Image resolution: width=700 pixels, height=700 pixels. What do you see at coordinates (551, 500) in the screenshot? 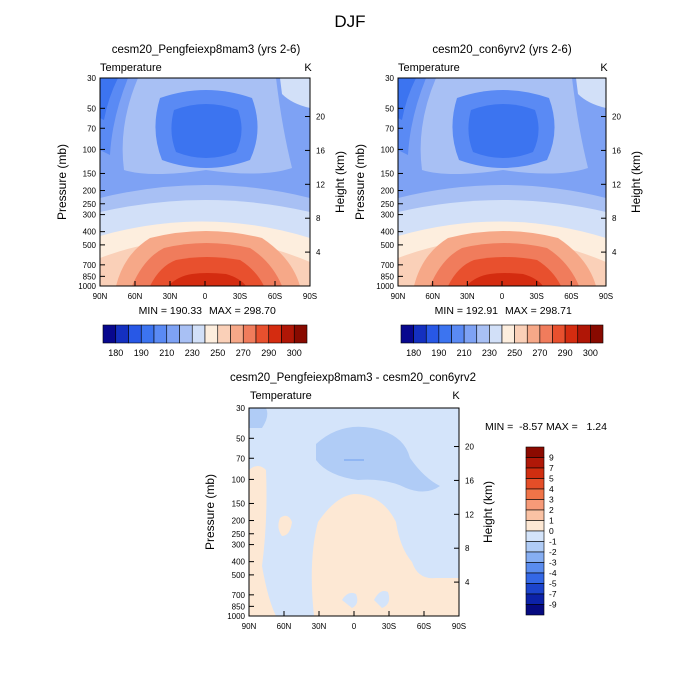
I see `colorbar-label: 3` at bounding box center [551, 500].